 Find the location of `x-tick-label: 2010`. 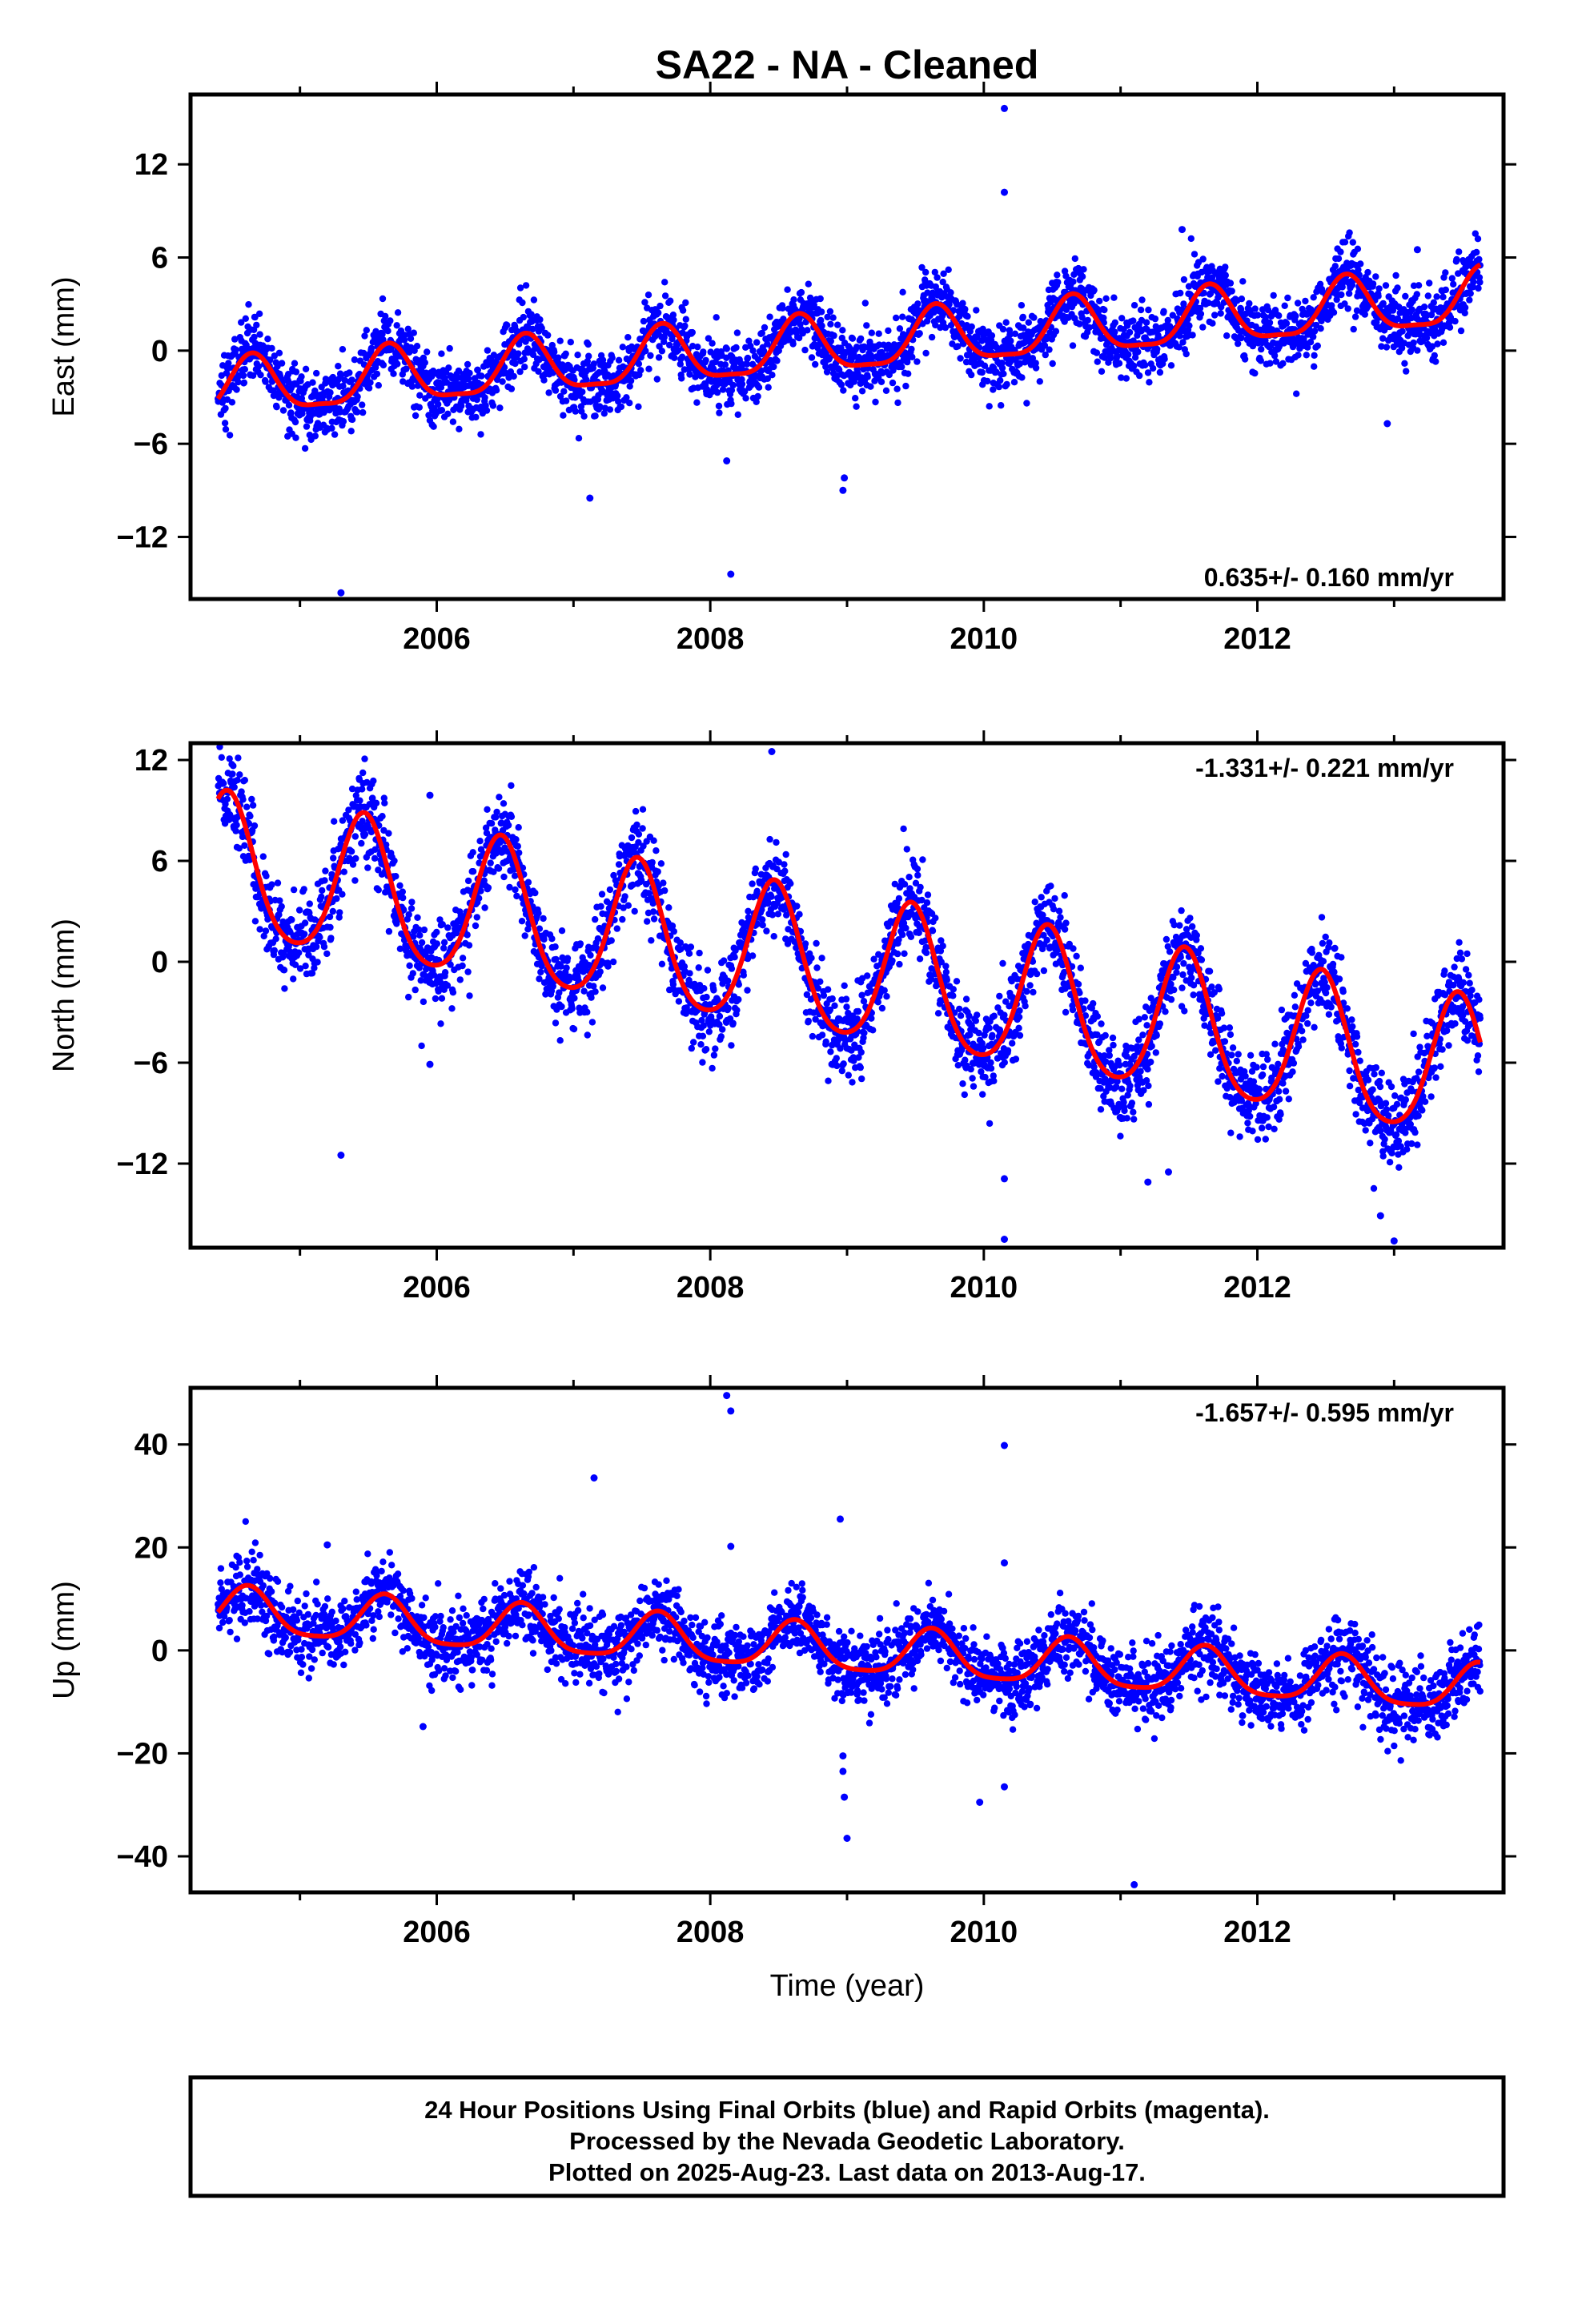

x-tick-label: 2010 is located at coordinates (984, 639).